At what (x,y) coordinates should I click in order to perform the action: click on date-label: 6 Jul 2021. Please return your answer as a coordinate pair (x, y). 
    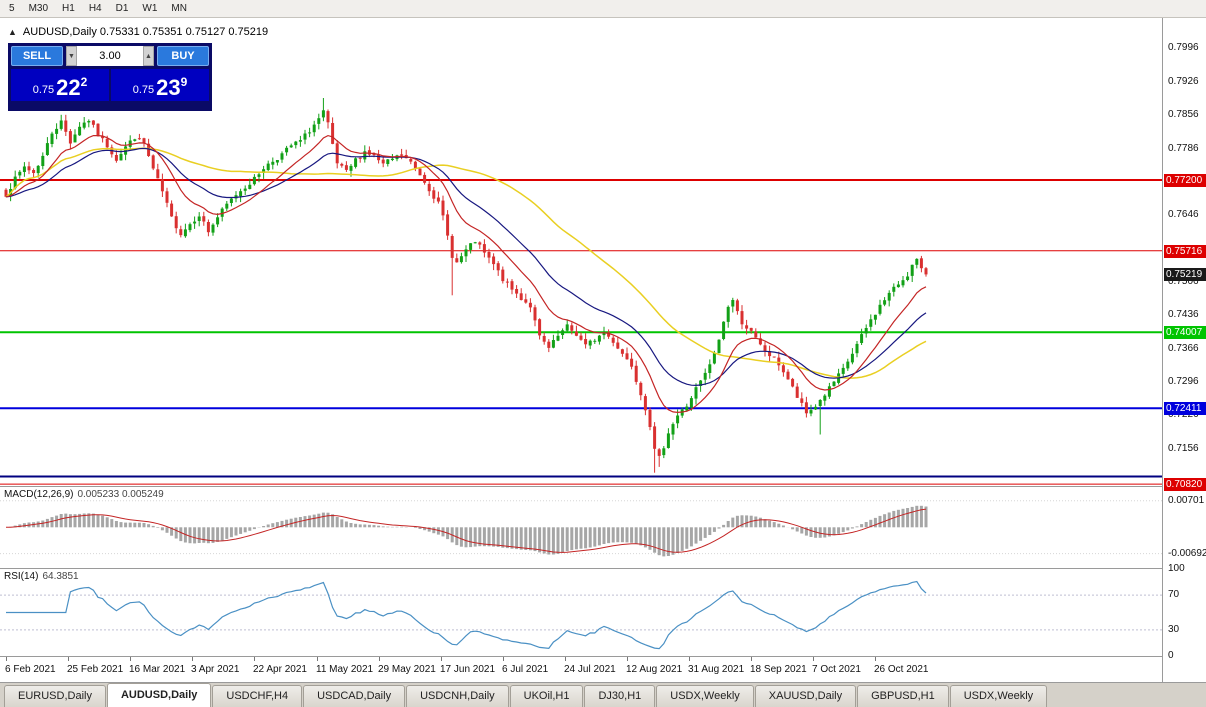
    Looking at the image, I should click on (525, 669).